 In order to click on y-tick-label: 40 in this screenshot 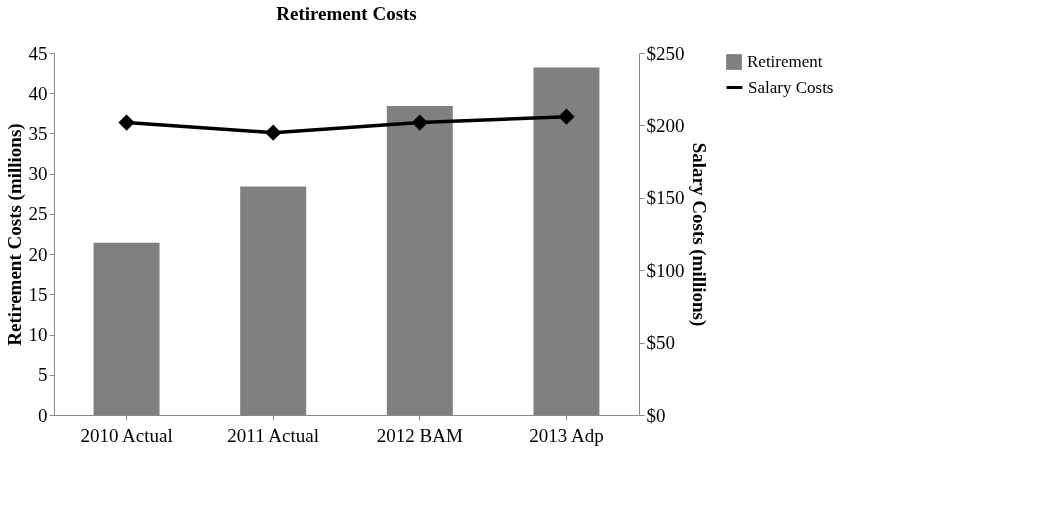, I will do `click(38, 93)`.